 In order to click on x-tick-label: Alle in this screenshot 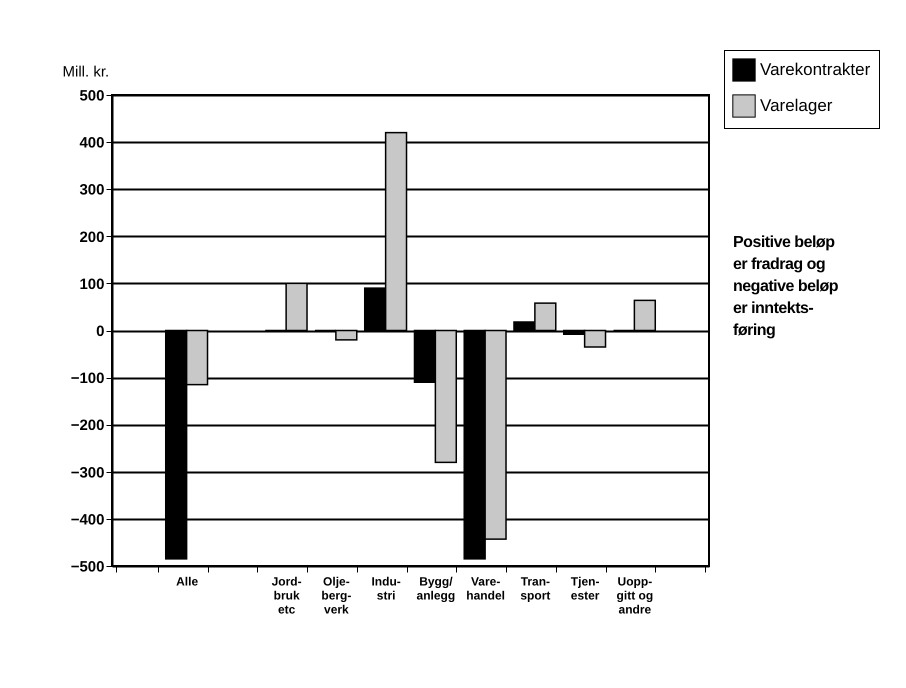, I will do `click(187, 581)`.